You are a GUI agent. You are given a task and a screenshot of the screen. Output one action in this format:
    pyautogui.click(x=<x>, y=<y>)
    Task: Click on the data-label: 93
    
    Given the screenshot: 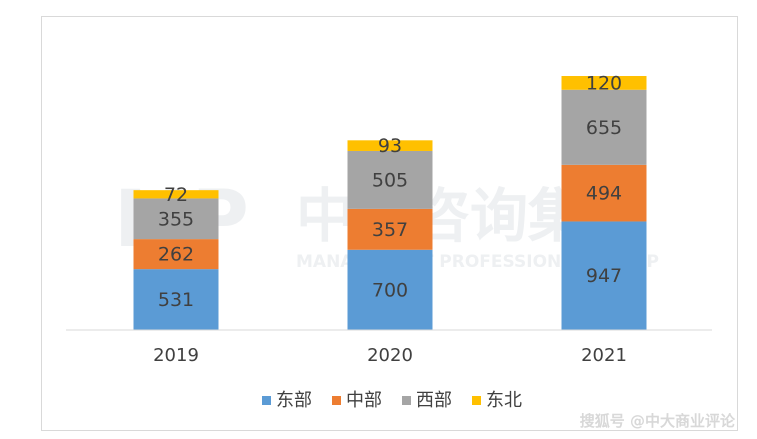 What is the action you would take?
    pyautogui.click(x=390, y=146)
    